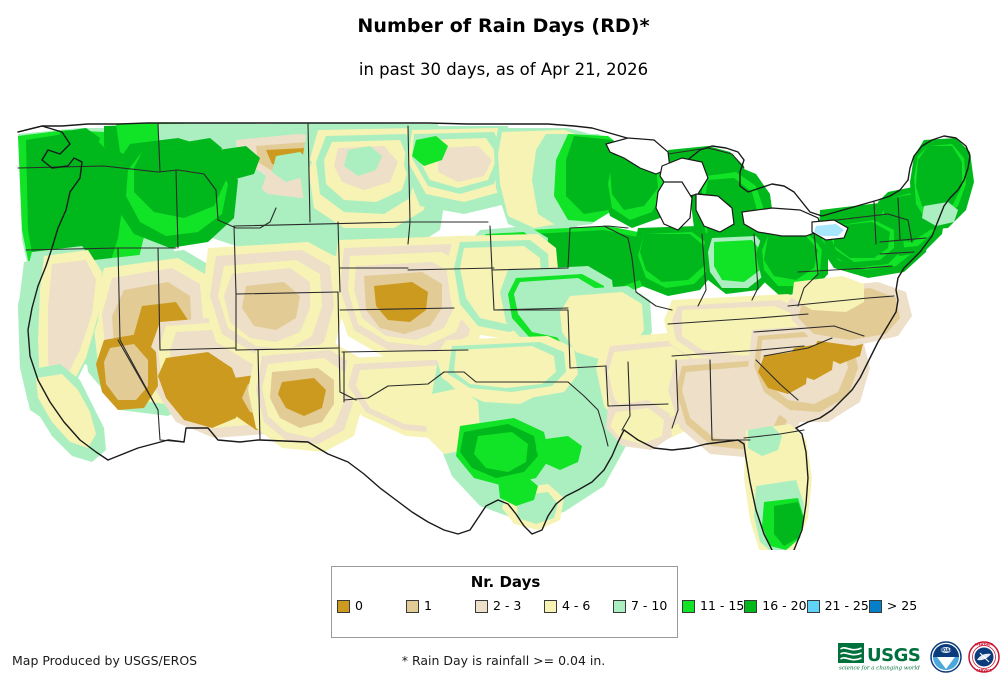 This screenshot has height=691, width=1007. I want to click on legend-label-0: 0, so click(359, 606).